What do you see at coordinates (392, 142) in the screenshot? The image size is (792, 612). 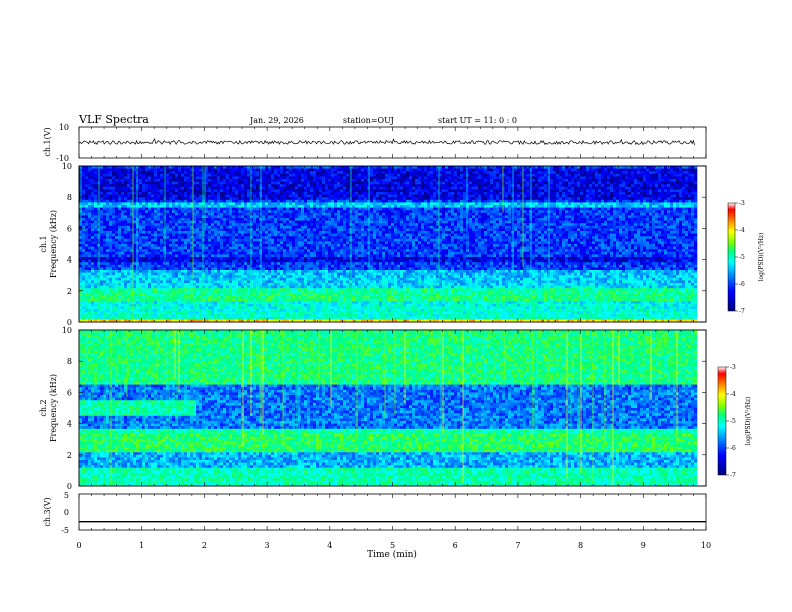 I see `ch1-waveform-time-ticks` at bounding box center [392, 142].